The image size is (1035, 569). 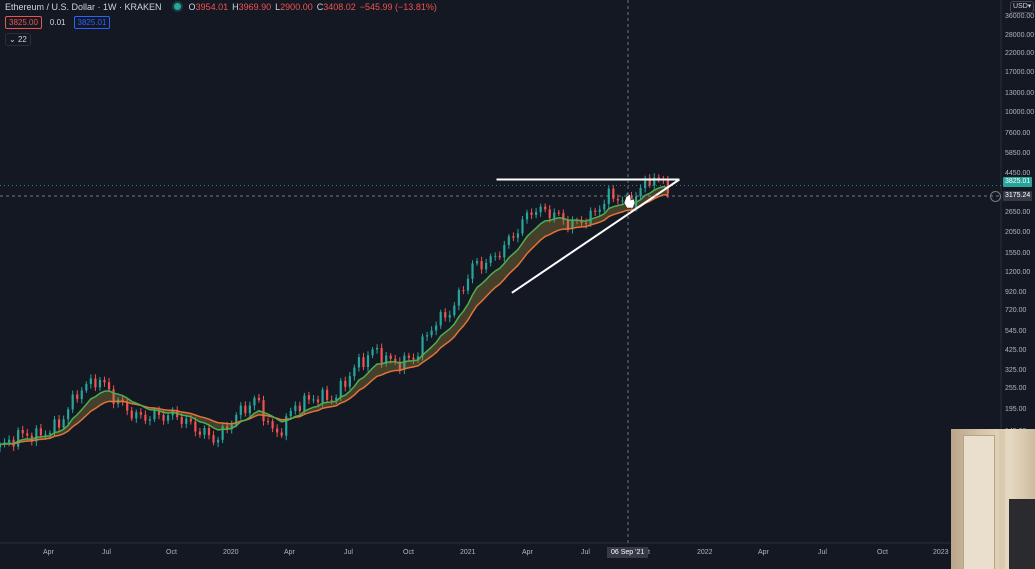 I want to click on change-value: −545.99 (−13.81%), so click(x=398, y=7).